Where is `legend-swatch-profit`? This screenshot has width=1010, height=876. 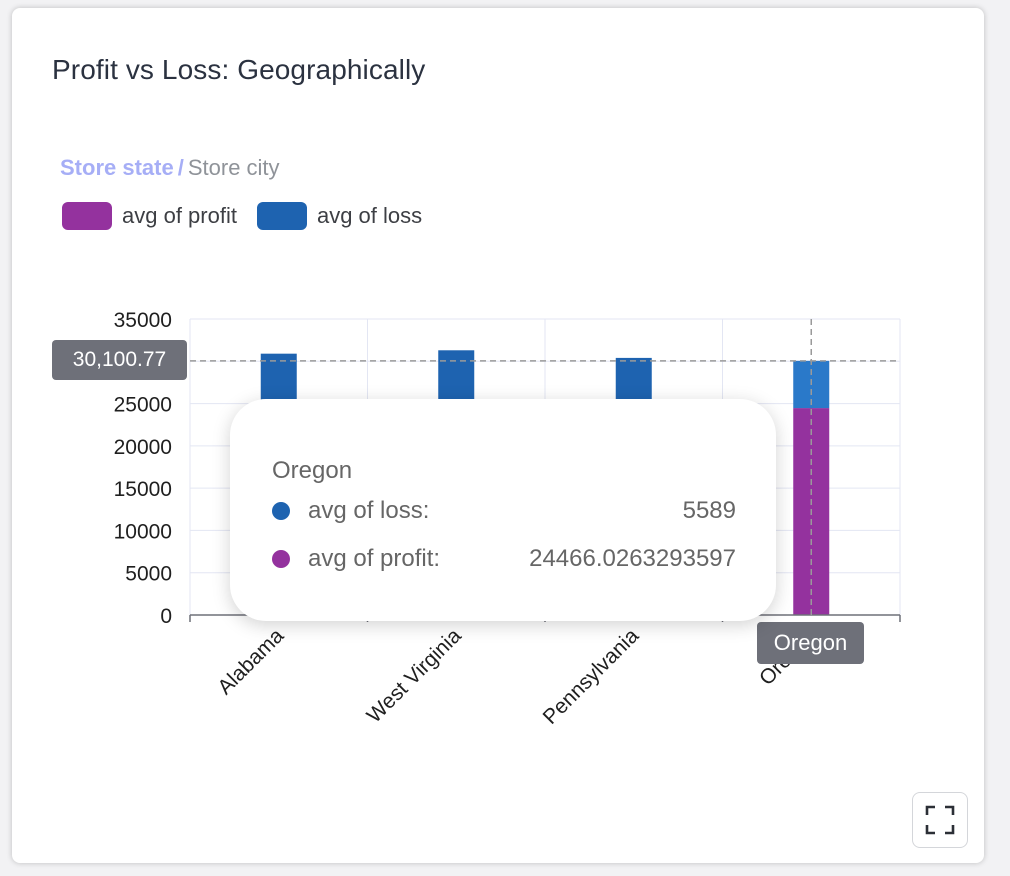
legend-swatch-profit is located at coordinates (87, 216).